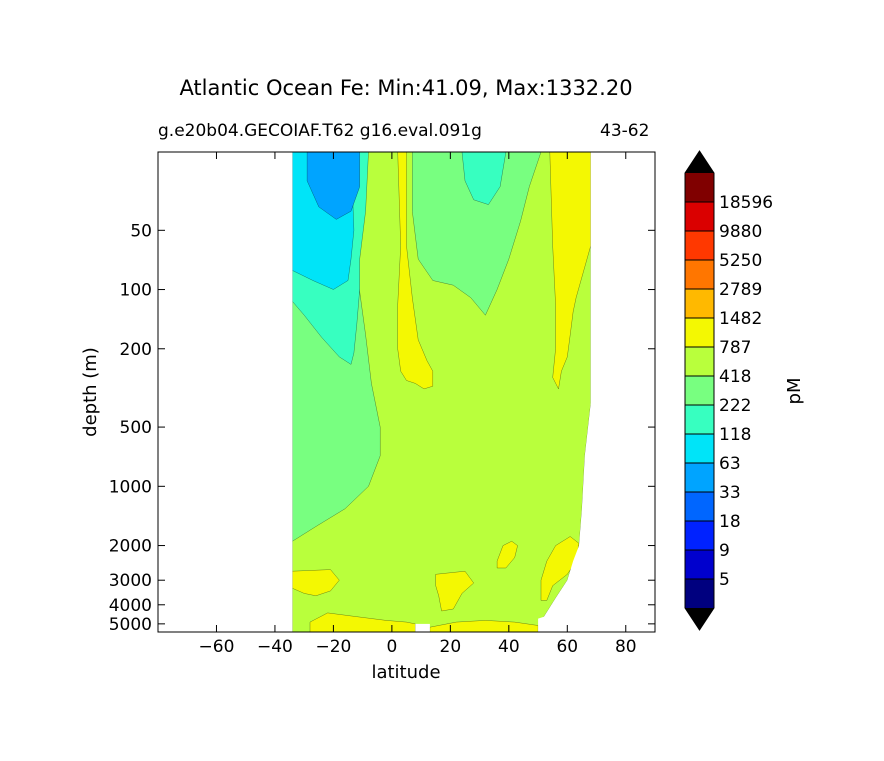 This screenshot has height=761, width=884. I want to click on colorbar-tick-label: 5, so click(724, 580).